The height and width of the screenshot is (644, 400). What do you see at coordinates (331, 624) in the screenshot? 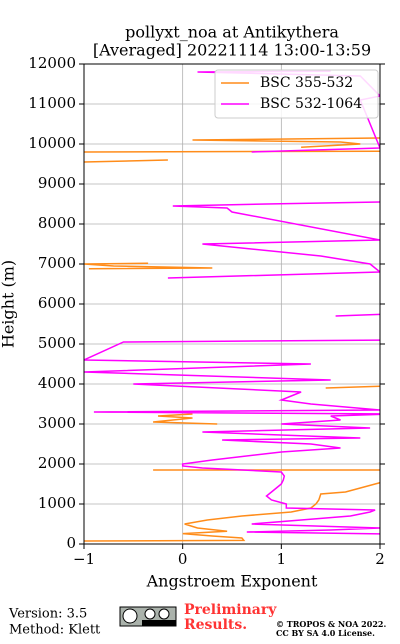
I see `copyright: © TROPOS & NOA 2022.` at bounding box center [331, 624].